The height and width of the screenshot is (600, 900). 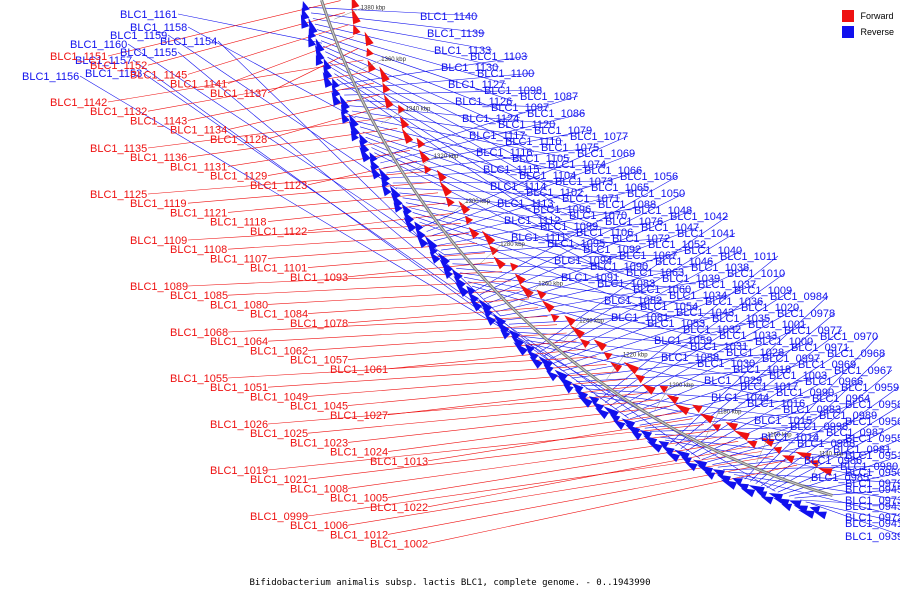 I want to click on reverse-gene-label: BLC1_1104, so click(x=547, y=176).